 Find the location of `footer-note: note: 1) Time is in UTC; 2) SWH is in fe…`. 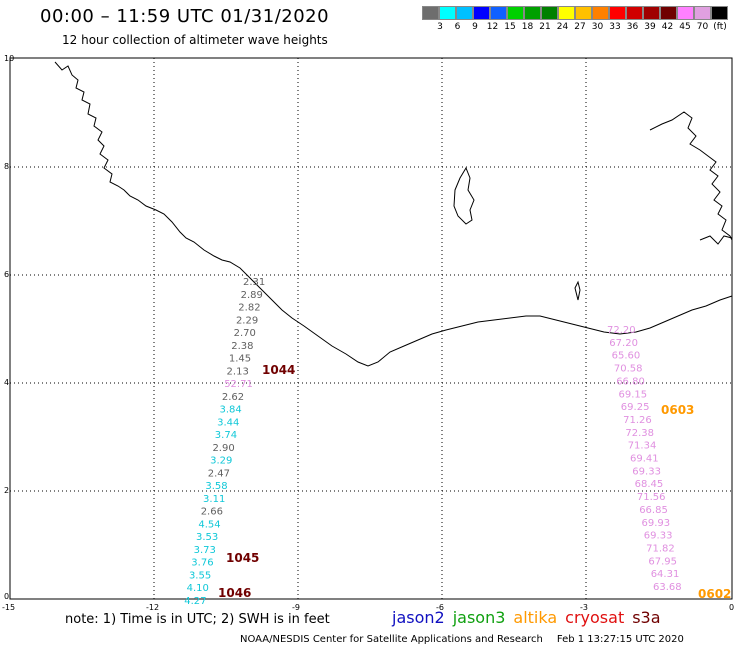

footer-note: note: 1) Time is in UTC; 2) SWH is in fe… is located at coordinates (197, 619).